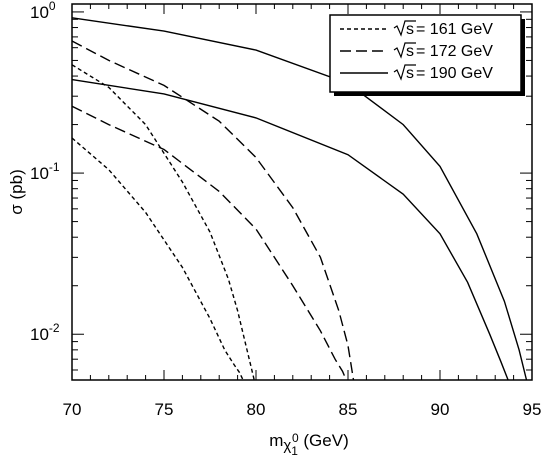 This screenshot has width=544, height=461. Describe the element at coordinates (43, 11) in the screenshot. I see `y-tick-label: 10⁰` at that location.